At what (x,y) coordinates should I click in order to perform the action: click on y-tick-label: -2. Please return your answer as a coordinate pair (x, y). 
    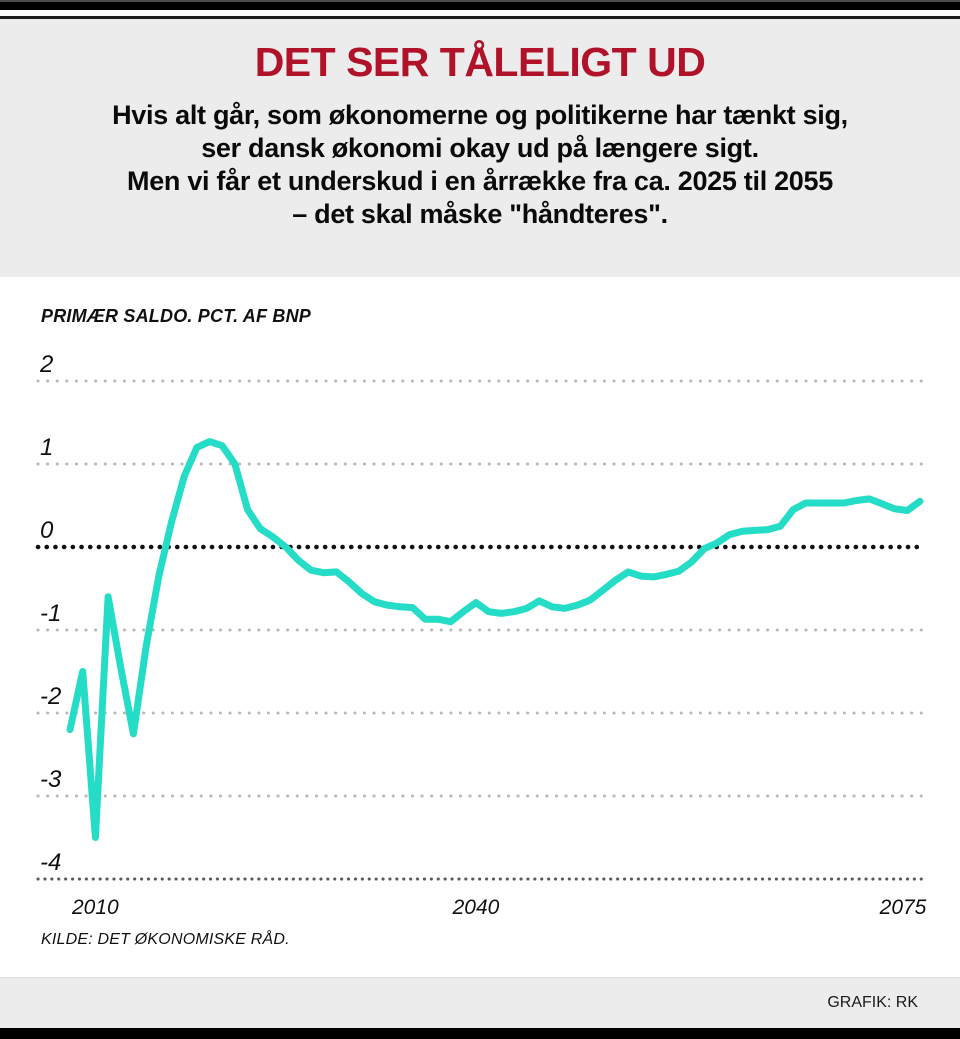
    Looking at the image, I should click on (50, 696).